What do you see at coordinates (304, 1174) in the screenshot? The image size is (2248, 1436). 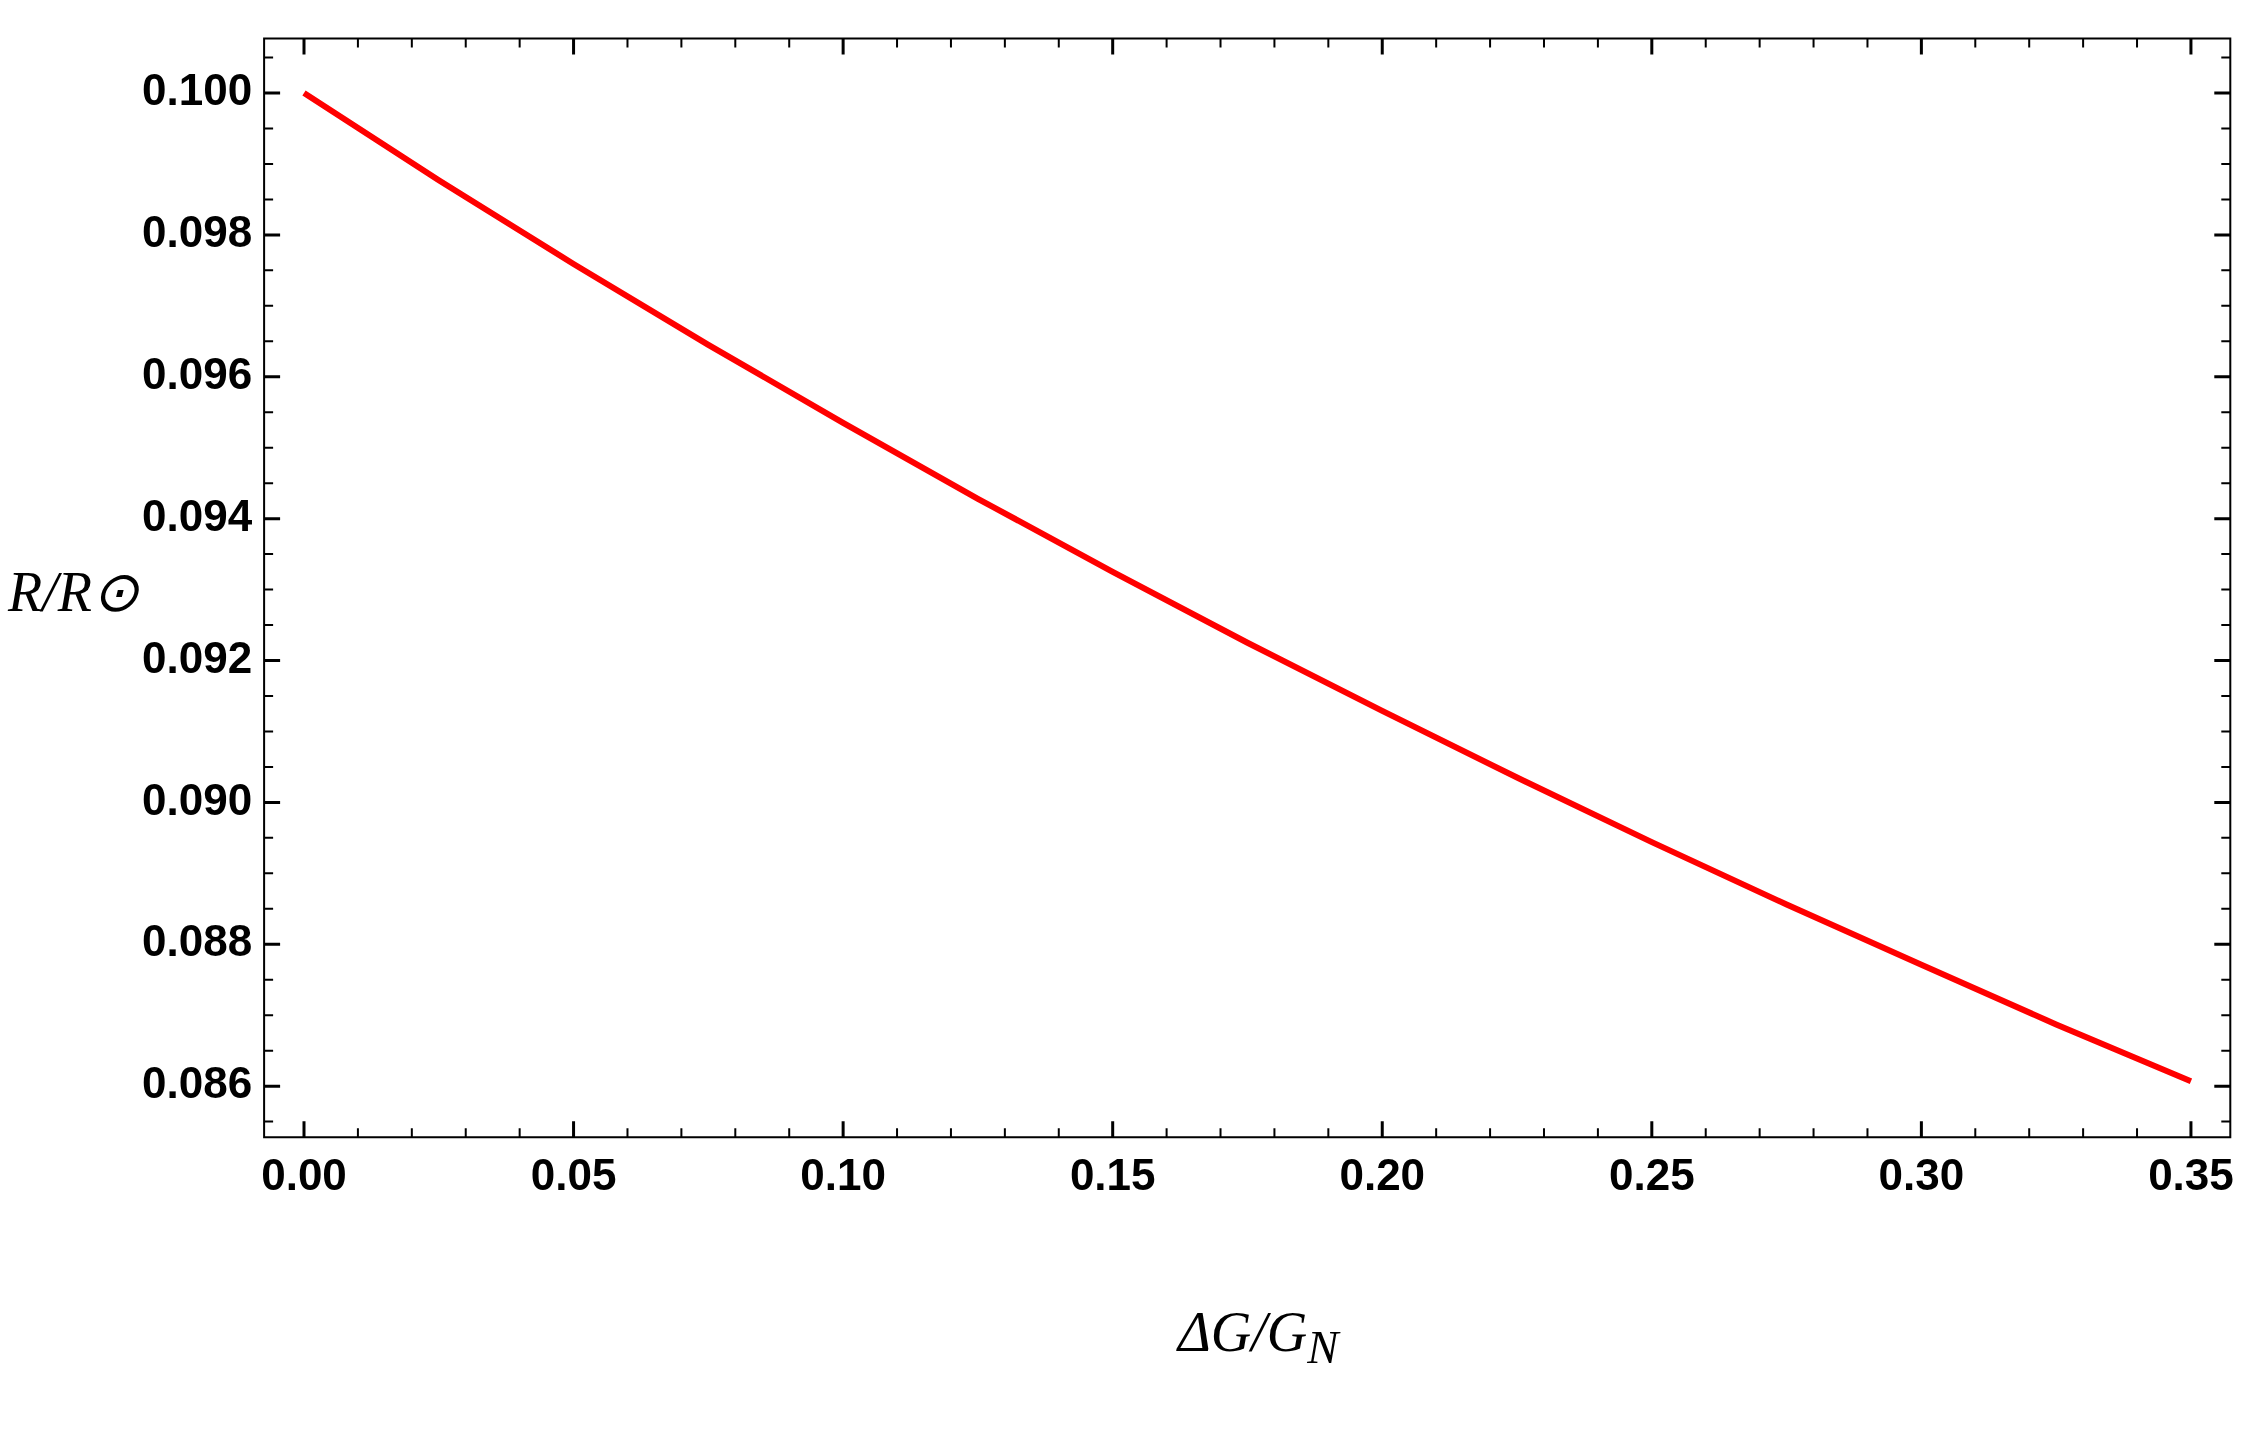 I see `x-tick-label: 0.00` at bounding box center [304, 1174].